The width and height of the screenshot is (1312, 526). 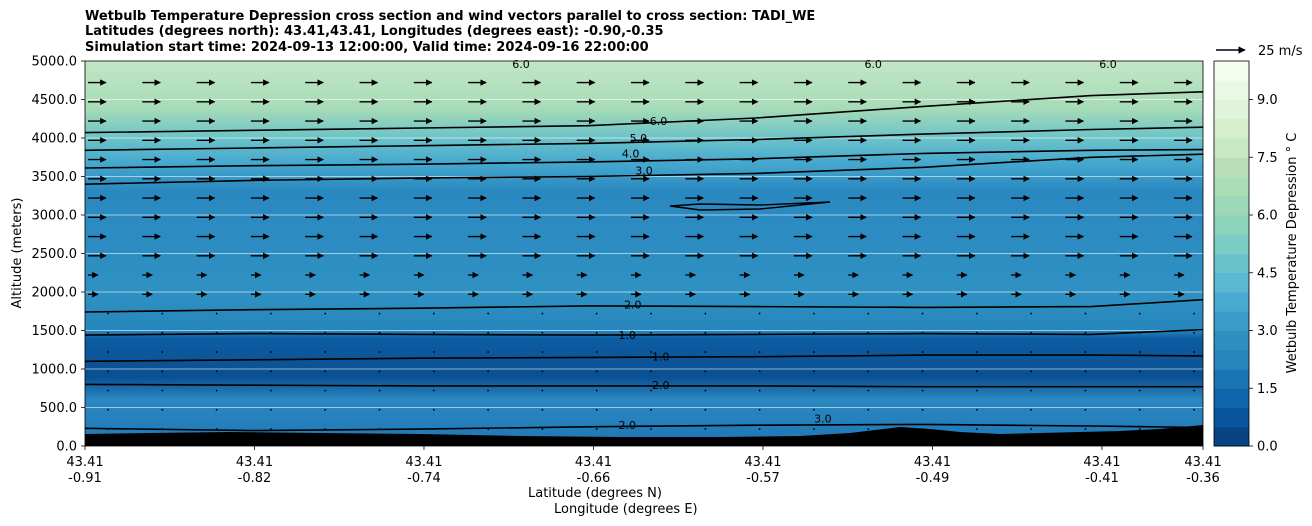 I want to click on contour-label: 5.0, so click(x=639, y=138).